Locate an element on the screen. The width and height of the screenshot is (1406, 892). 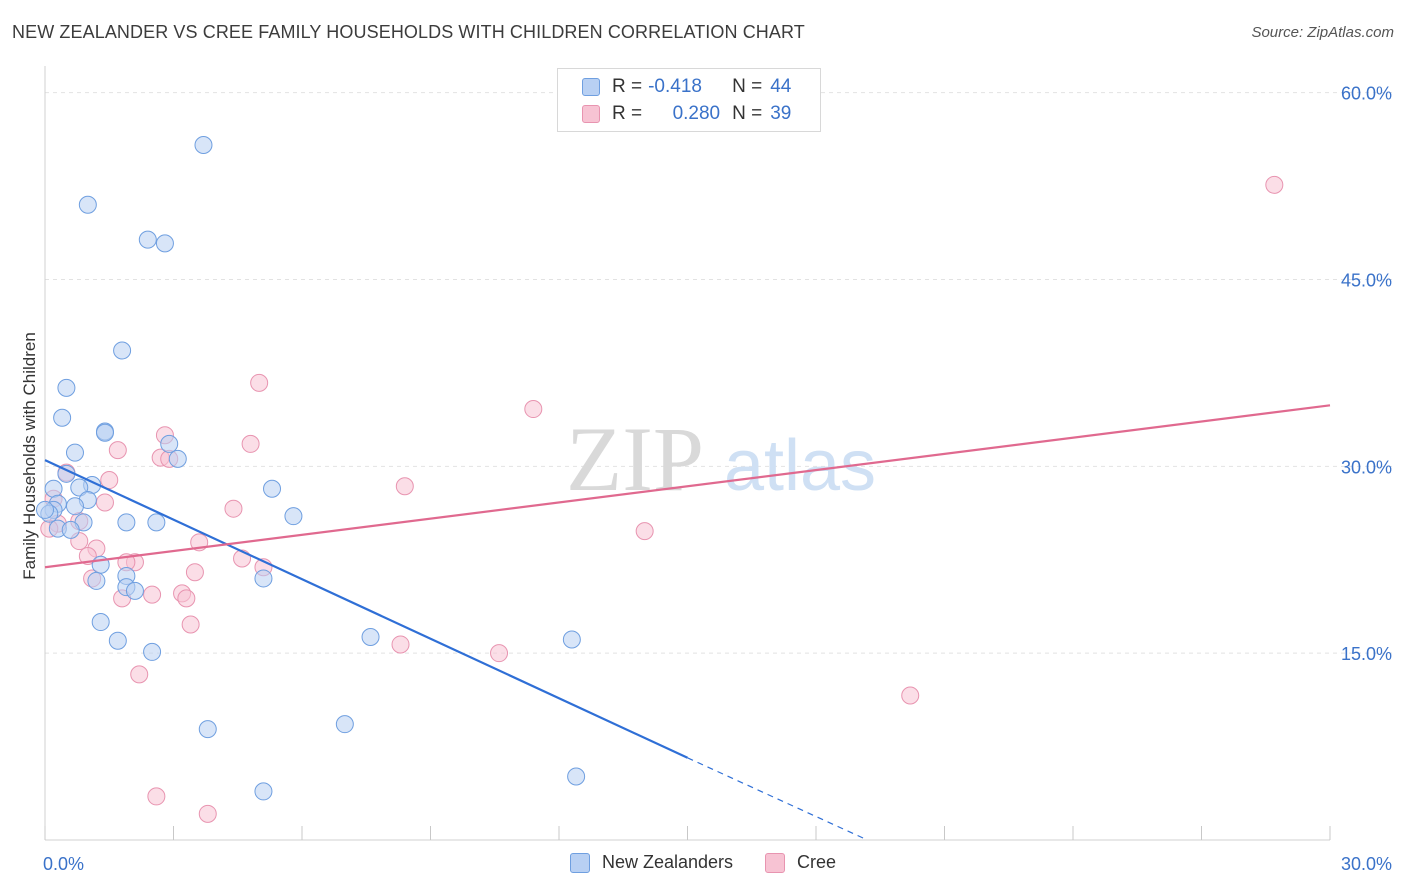
series-swatch-blue is located at coordinates (579, 862).